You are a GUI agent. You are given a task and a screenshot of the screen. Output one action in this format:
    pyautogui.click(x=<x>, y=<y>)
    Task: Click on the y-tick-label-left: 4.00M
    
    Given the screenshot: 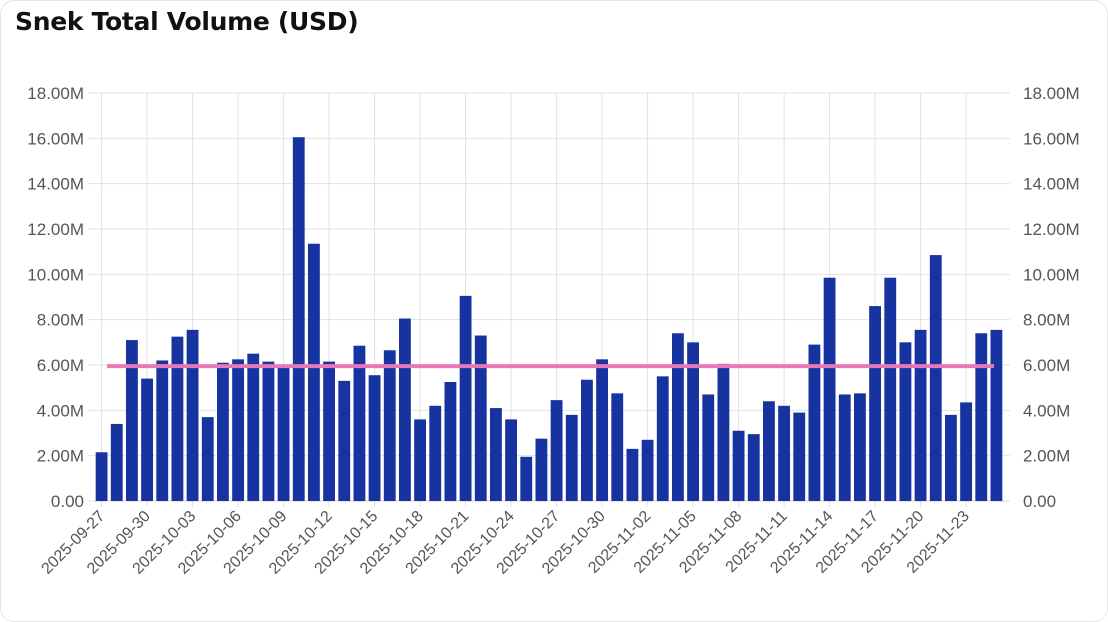 What is the action you would take?
    pyautogui.click(x=60, y=410)
    